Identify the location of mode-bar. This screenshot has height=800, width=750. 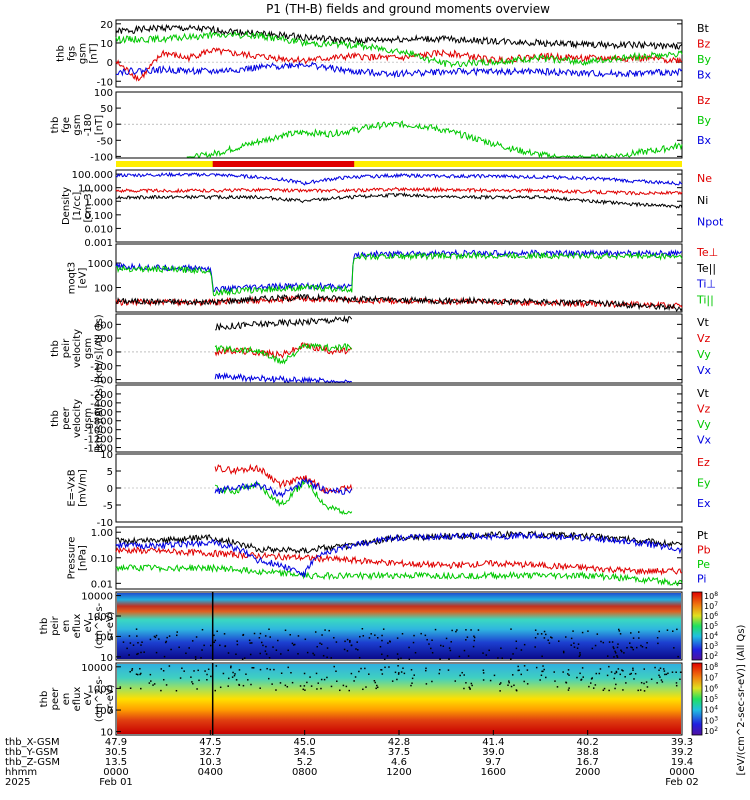
(399, 164).